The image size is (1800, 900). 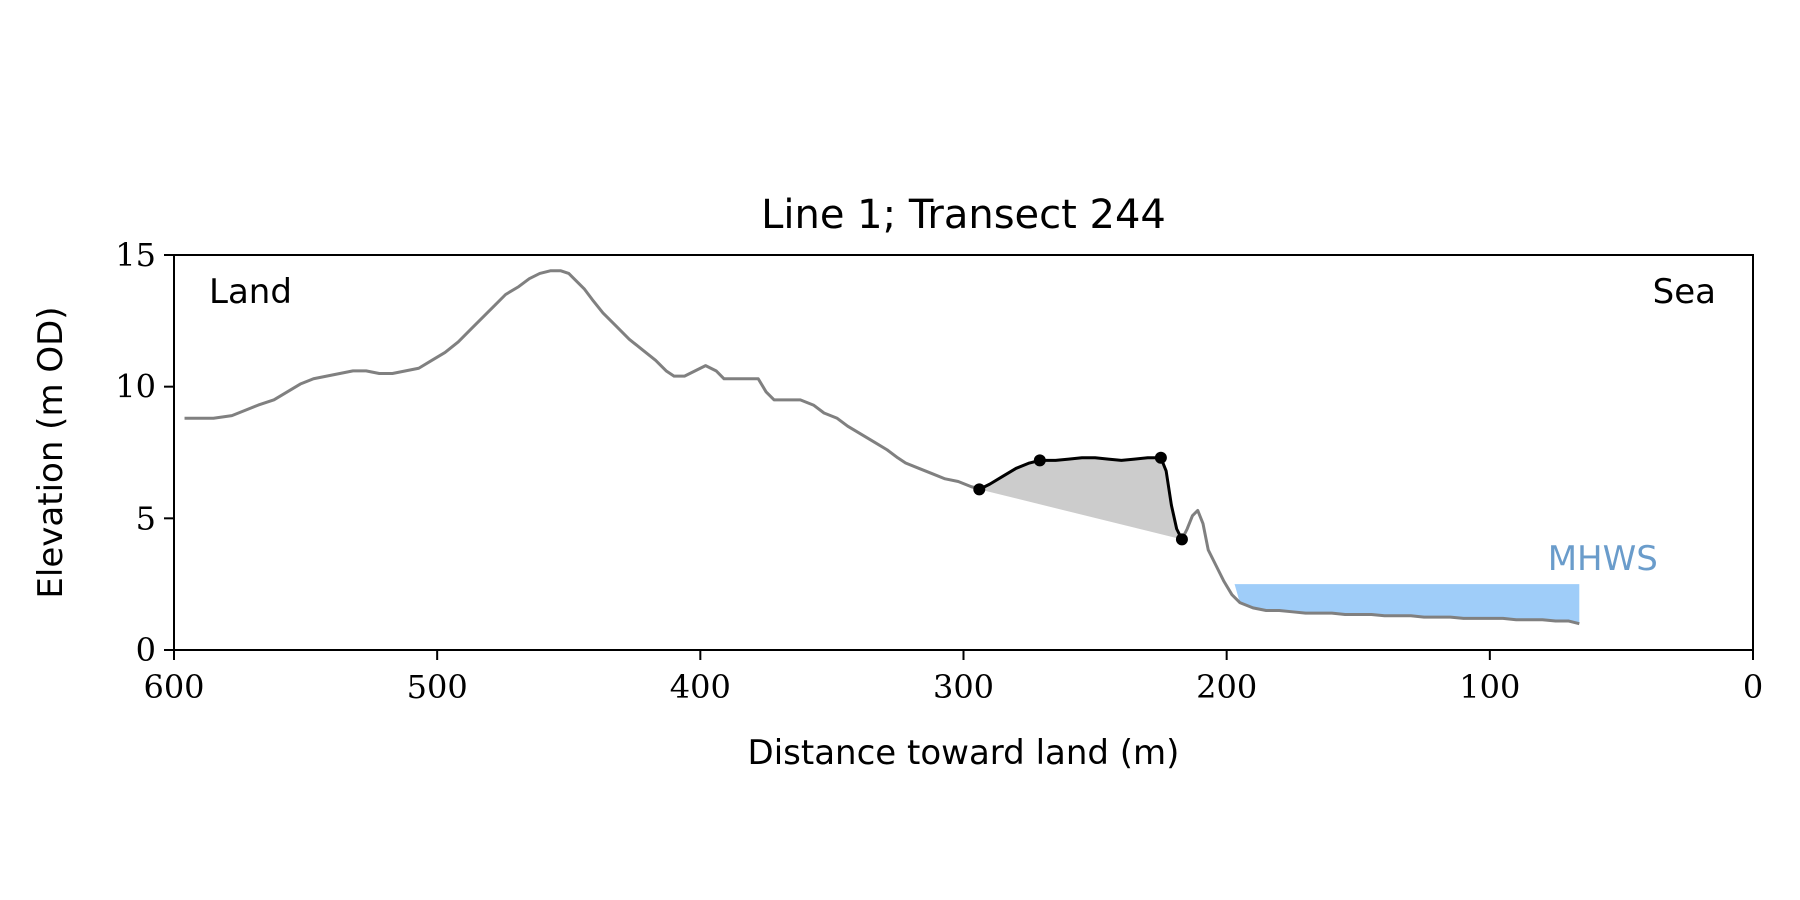 I want to click on marker-layer, so click(x=1080, y=498).